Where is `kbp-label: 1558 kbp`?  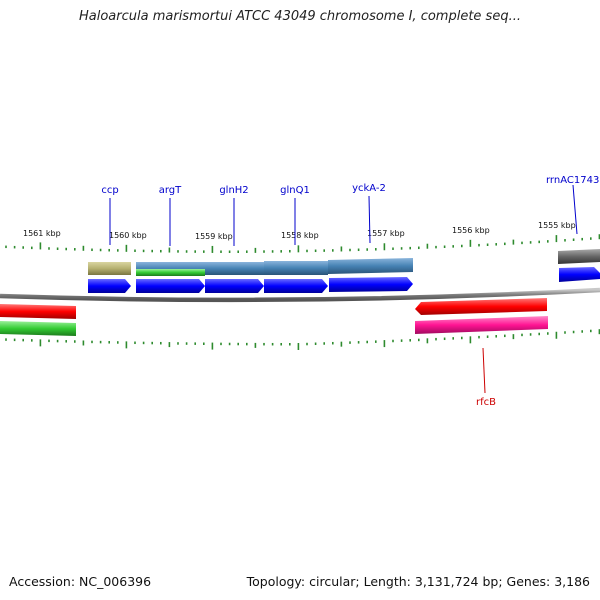 kbp-label: 1558 kbp is located at coordinates (300, 235).